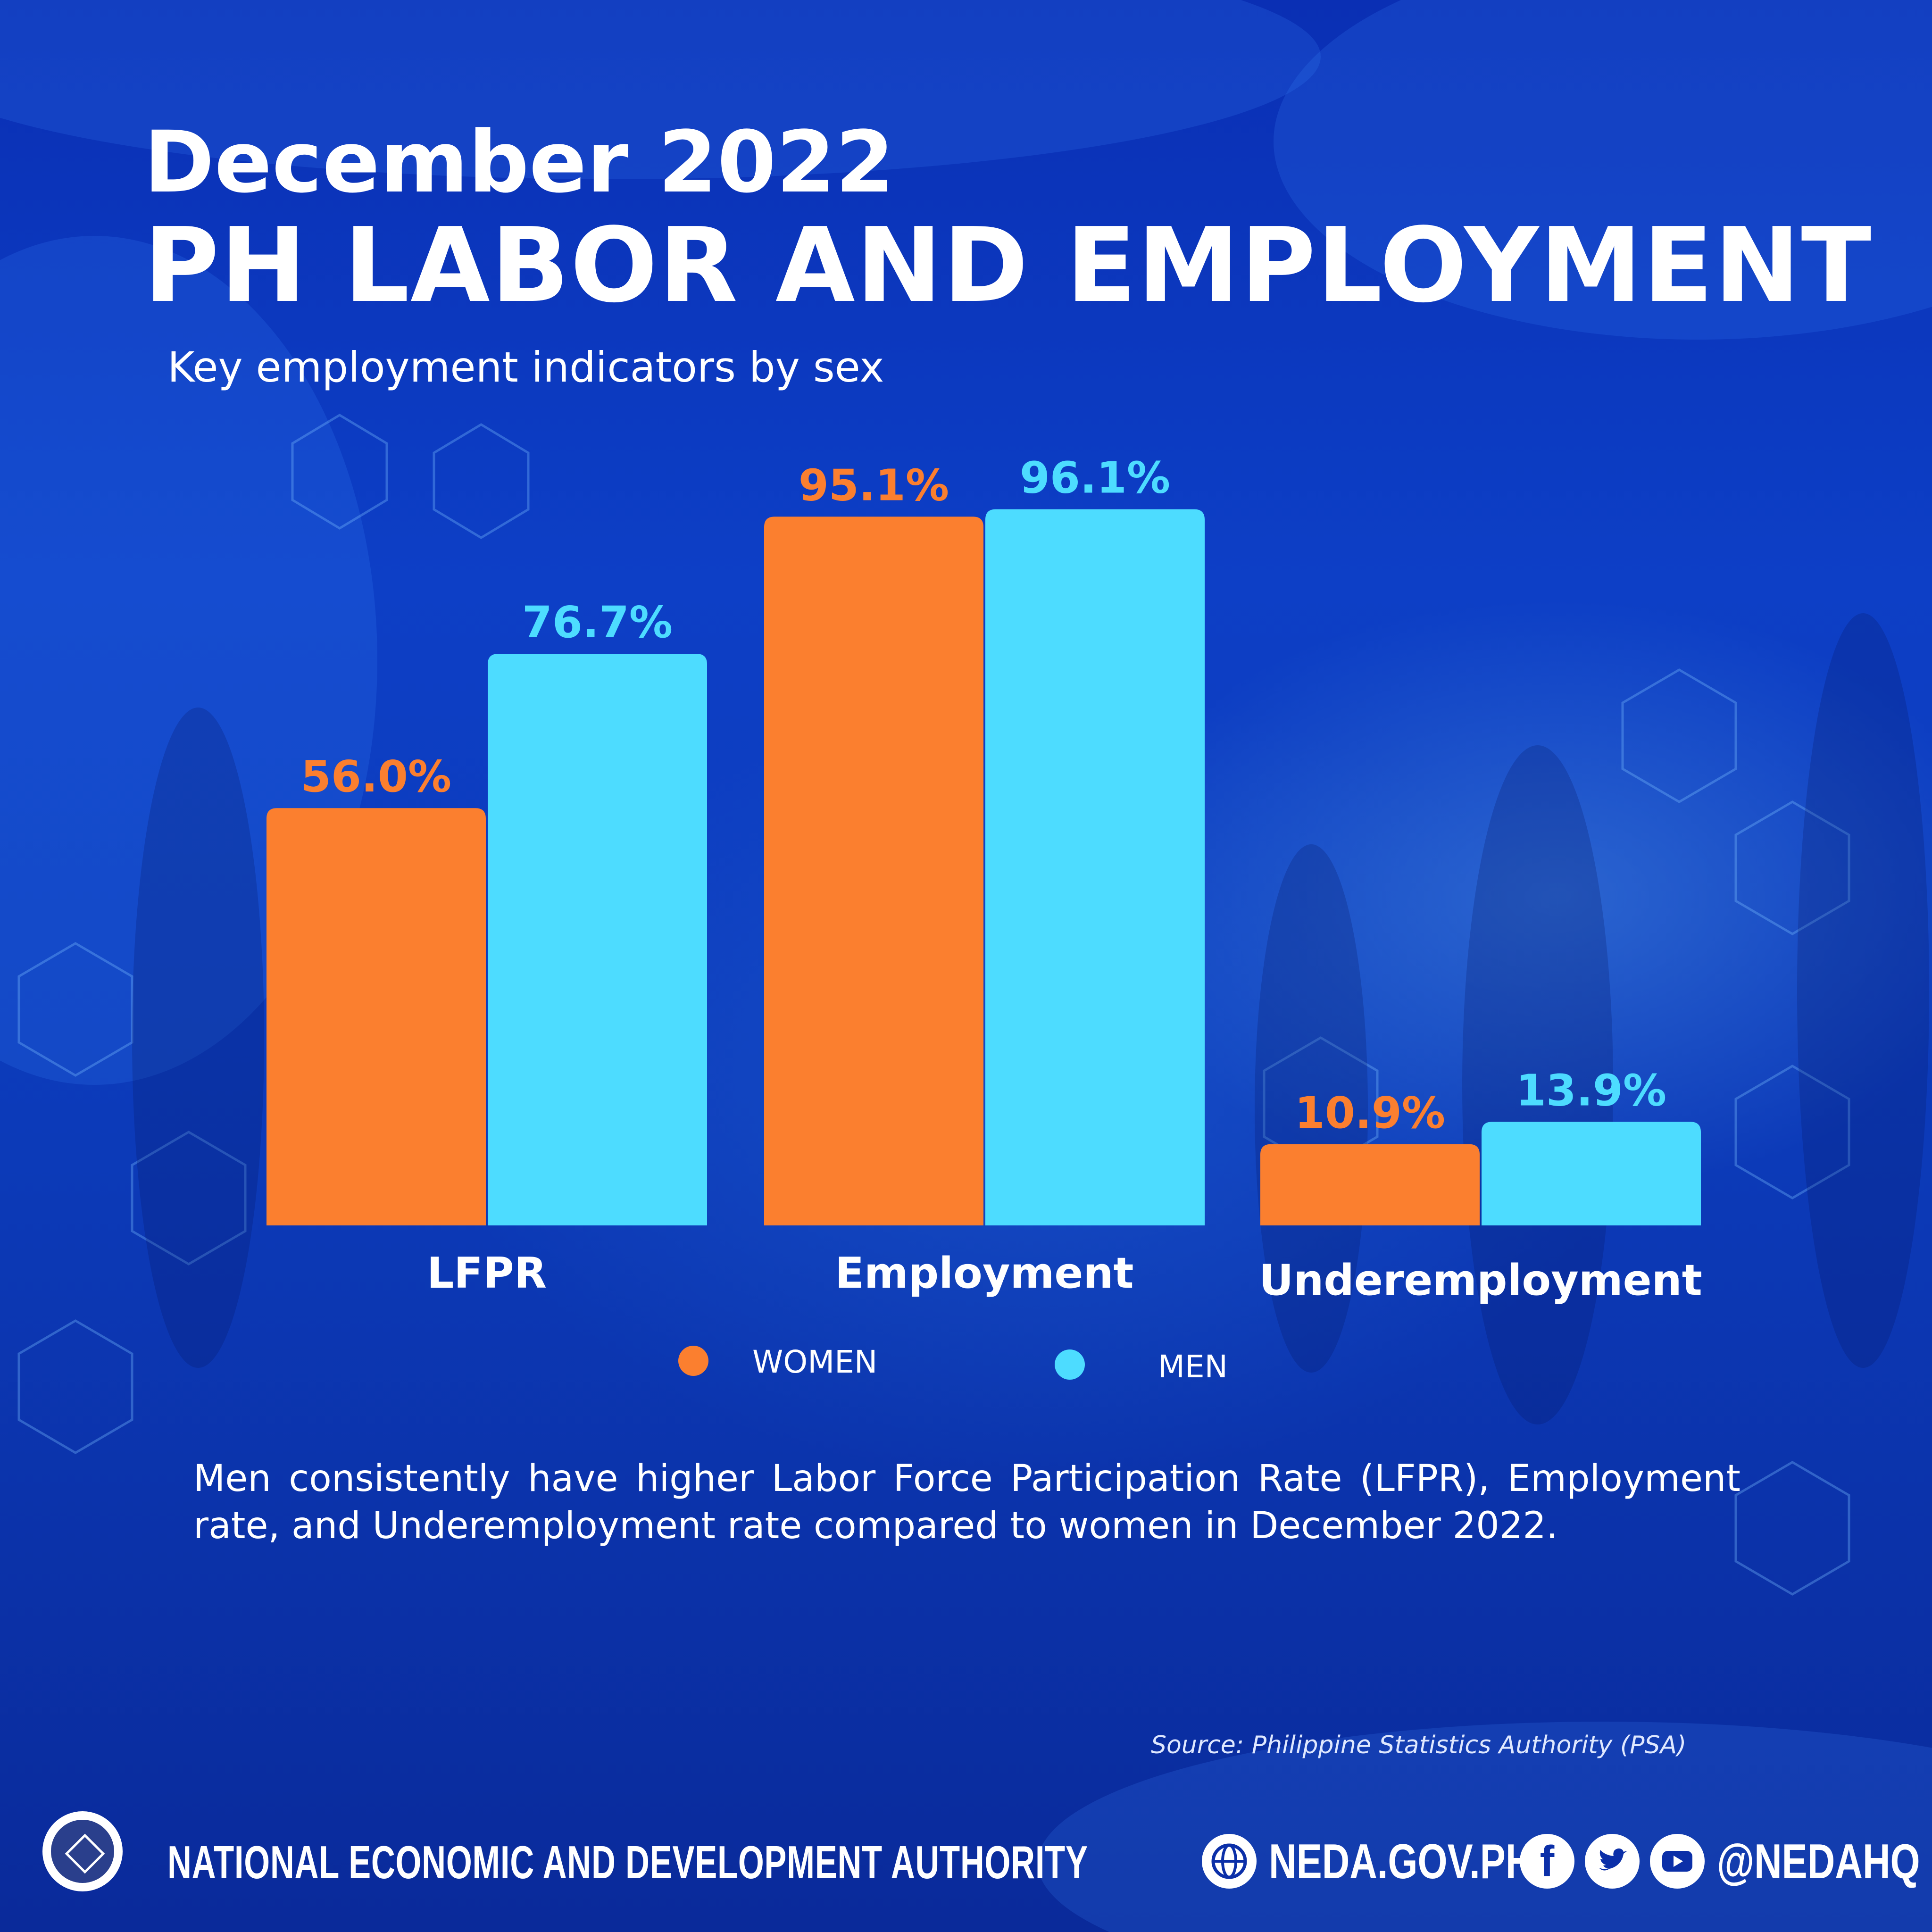 The height and width of the screenshot is (1932, 1932). What do you see at coordinates (598, 622) in the screenshot?
I see `data-label-lfpr-men: 76.7%` at bounding box center [598, 622].